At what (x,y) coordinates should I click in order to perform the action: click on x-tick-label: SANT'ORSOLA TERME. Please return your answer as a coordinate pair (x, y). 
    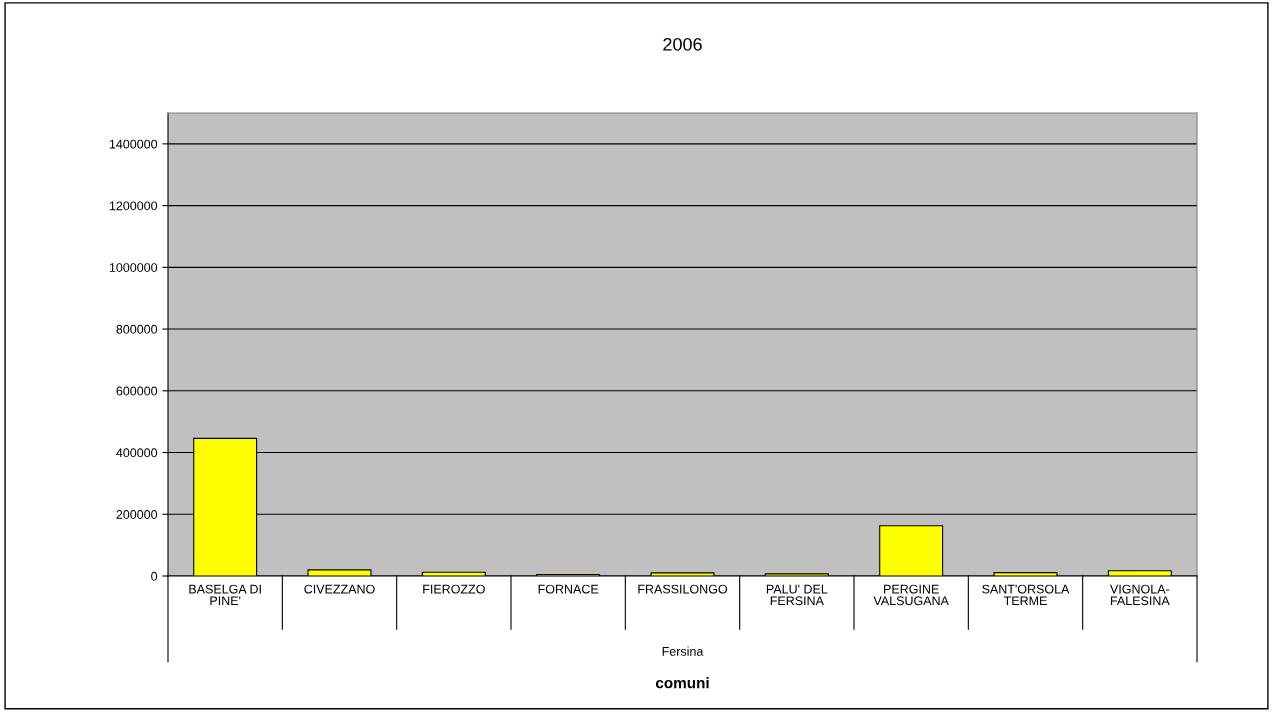
    Looking at the image, I should click on (1026, 595).